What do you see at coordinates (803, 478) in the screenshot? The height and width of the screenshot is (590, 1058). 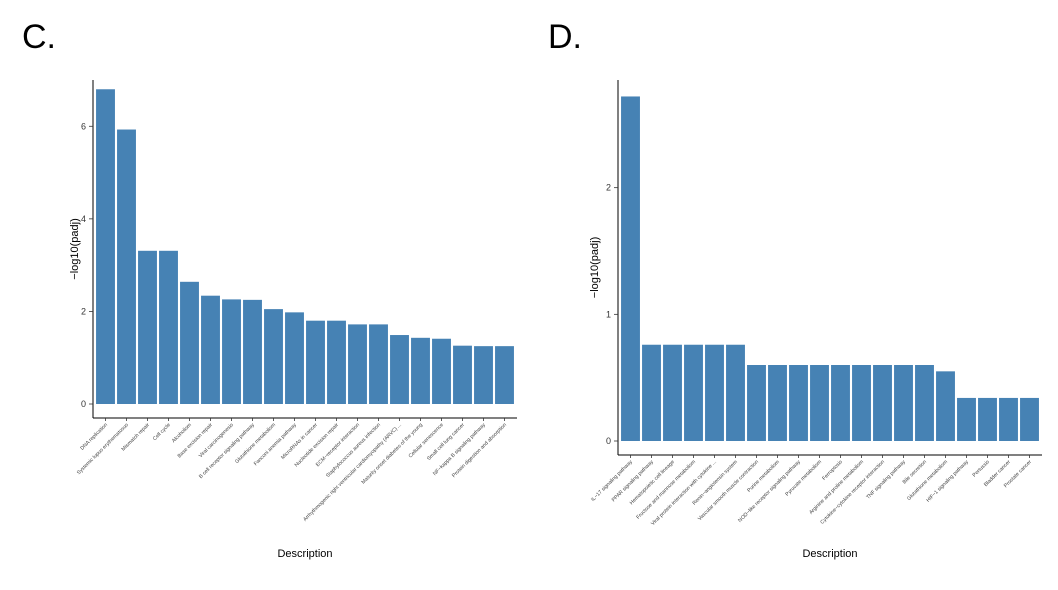 I see `x-tick-label: Pyruvate metabolism` at bounding box center [803, 478].